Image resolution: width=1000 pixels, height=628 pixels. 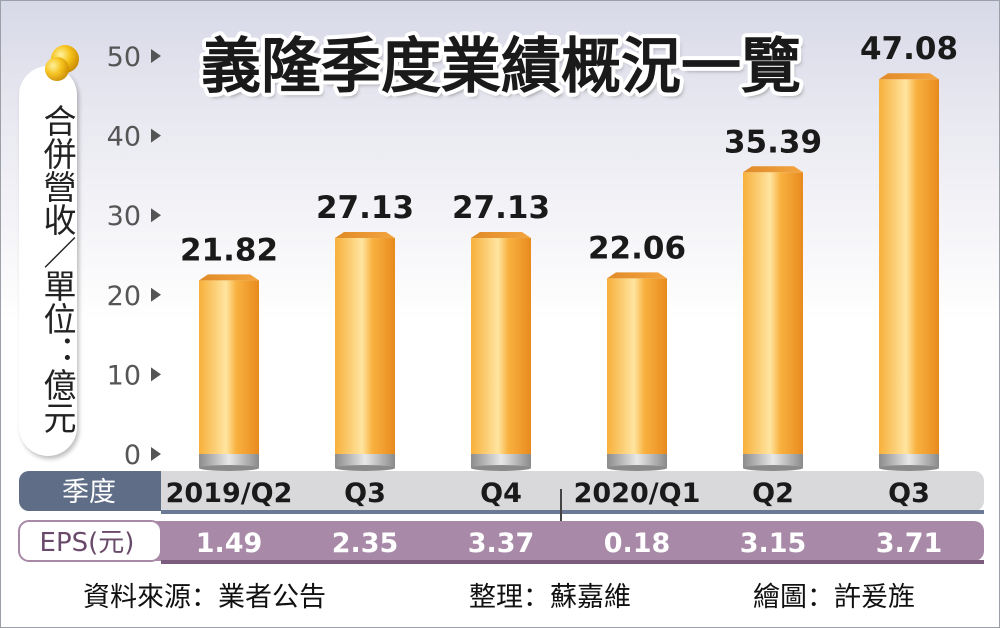 I want to click on eps-row-bg, so click(x=501, y=541).